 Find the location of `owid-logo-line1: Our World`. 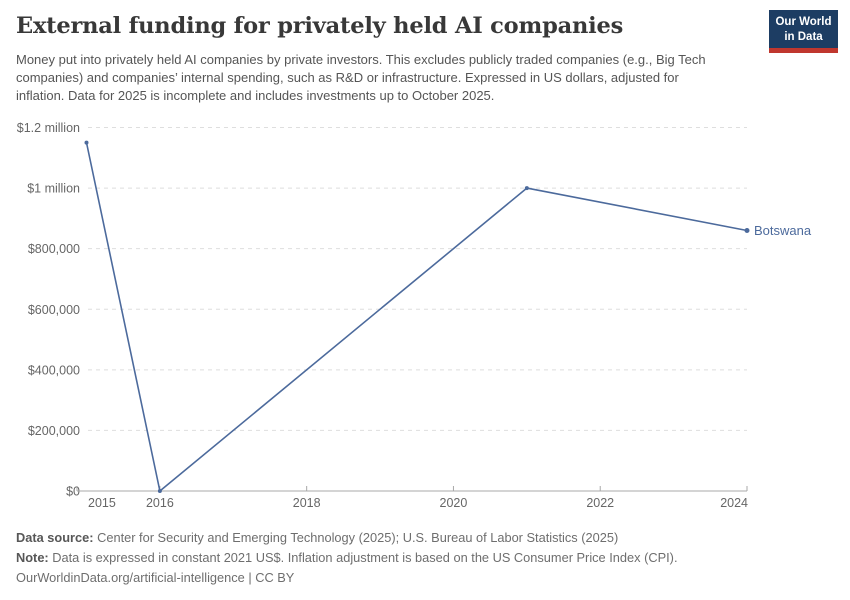

owid-logo-line1: Our World is located at coordinates (803, 22).